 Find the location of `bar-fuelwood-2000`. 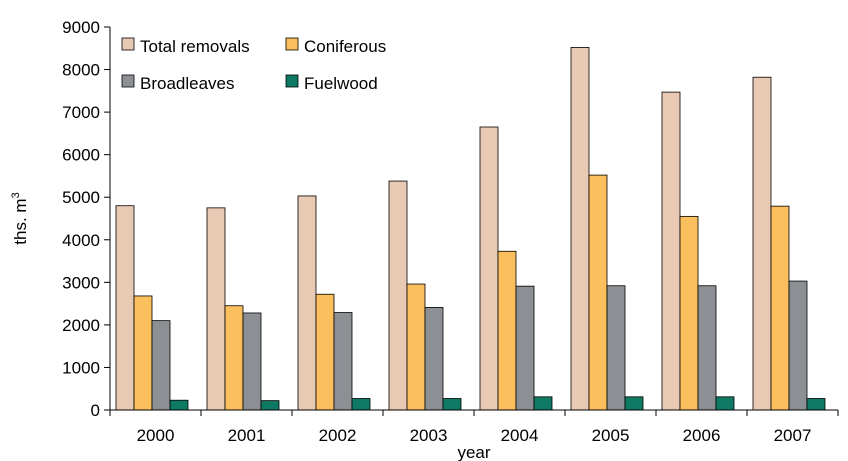

bar-fuelwood-2000 is located at coordinates (179, 405).